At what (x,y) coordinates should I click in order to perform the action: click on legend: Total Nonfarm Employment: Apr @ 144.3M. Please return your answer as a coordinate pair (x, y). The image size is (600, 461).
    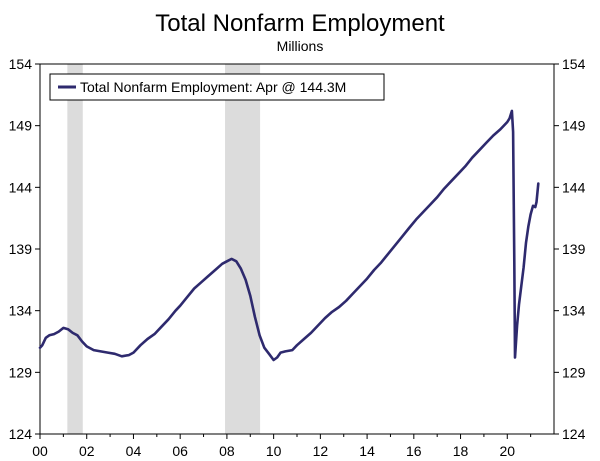
    Looking at the image, I should click on (217, 87).